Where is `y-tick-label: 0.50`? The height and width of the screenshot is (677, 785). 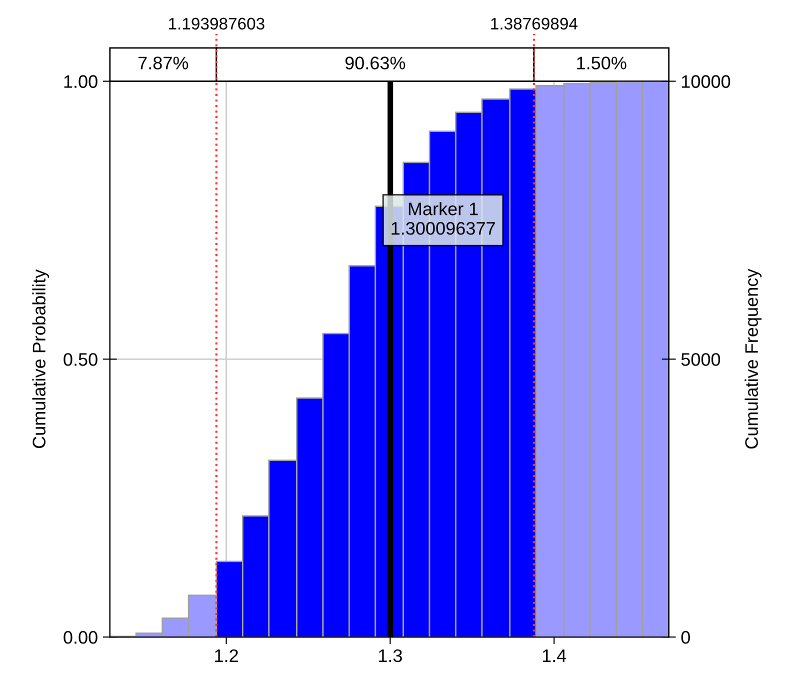 y-tick-label: 0.50 is located at coordinates (81, 359).